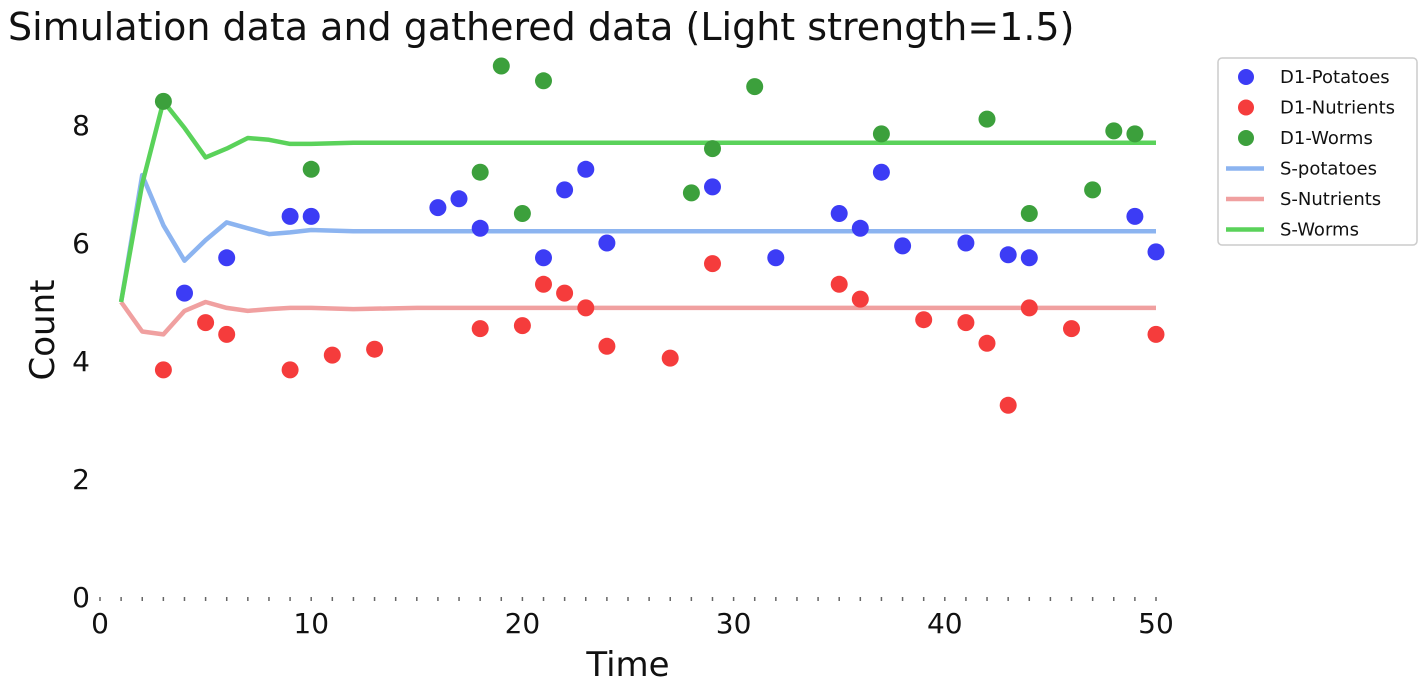  What do you see at coordinates (81, 479) in the screenshot?
I see `y-tick-label: 2` at bounding box center [81, 479].